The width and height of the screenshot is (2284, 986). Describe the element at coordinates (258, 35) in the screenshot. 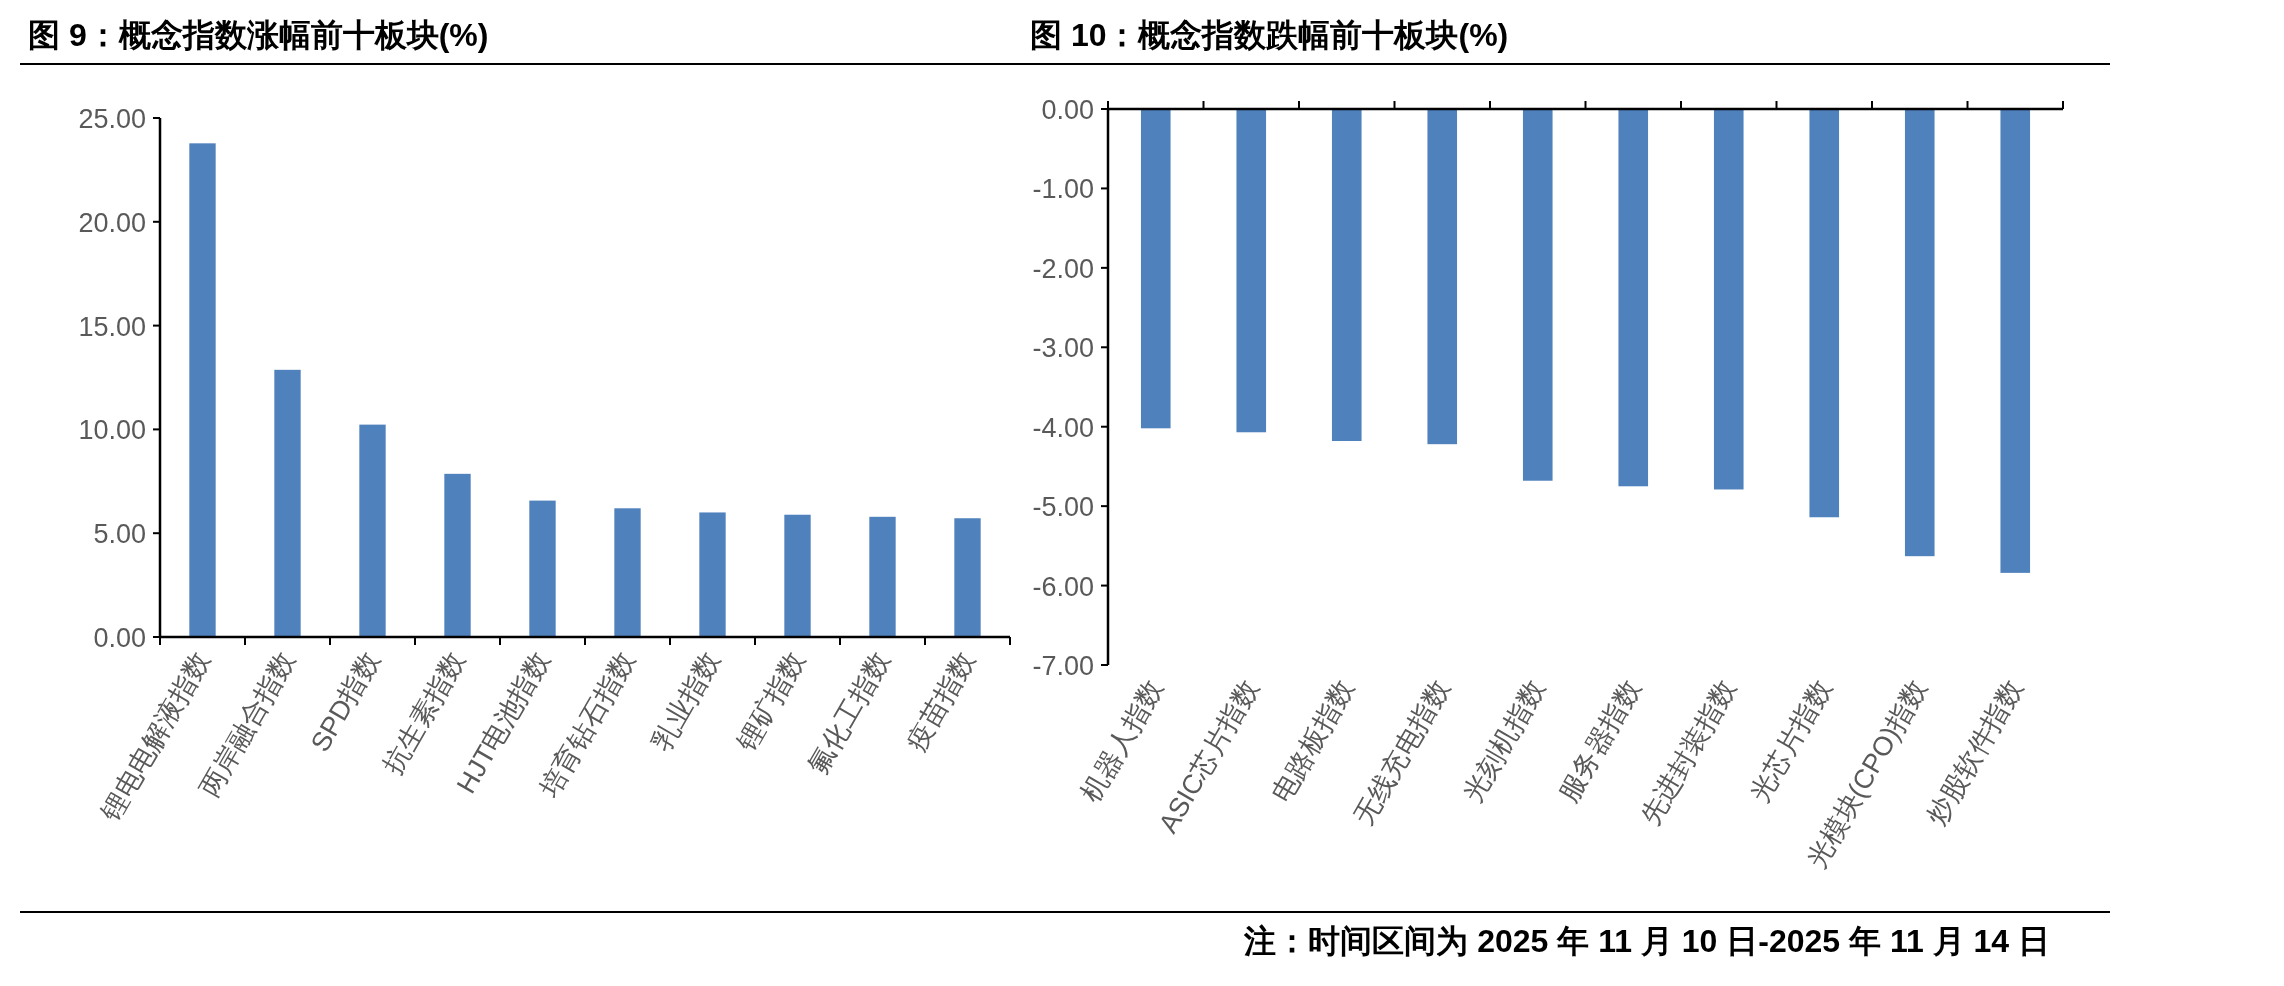

I see `chart-title: 图 9：概念指数涨幅前十板块(%)` at that location.